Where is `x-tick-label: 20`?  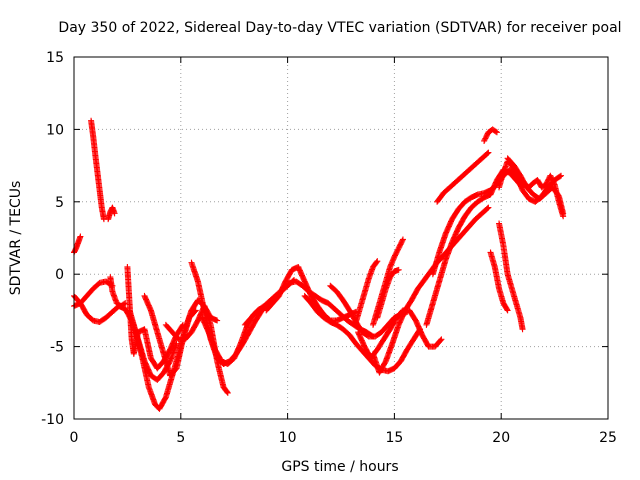
x-tick-label: 20 is located at coordinates (501, 438).